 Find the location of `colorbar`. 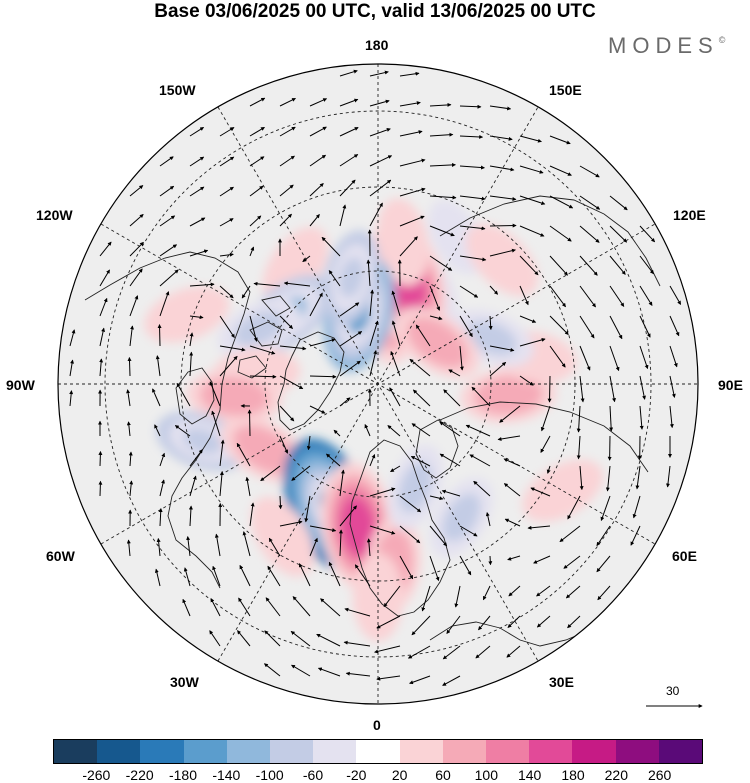

colorbar is located at coordinates (378, 751).